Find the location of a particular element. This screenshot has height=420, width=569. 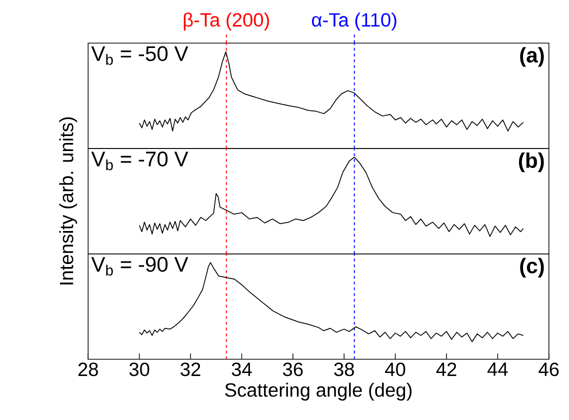

ref-line-label: β-Ta (200) is located at coordinates (226, 21).